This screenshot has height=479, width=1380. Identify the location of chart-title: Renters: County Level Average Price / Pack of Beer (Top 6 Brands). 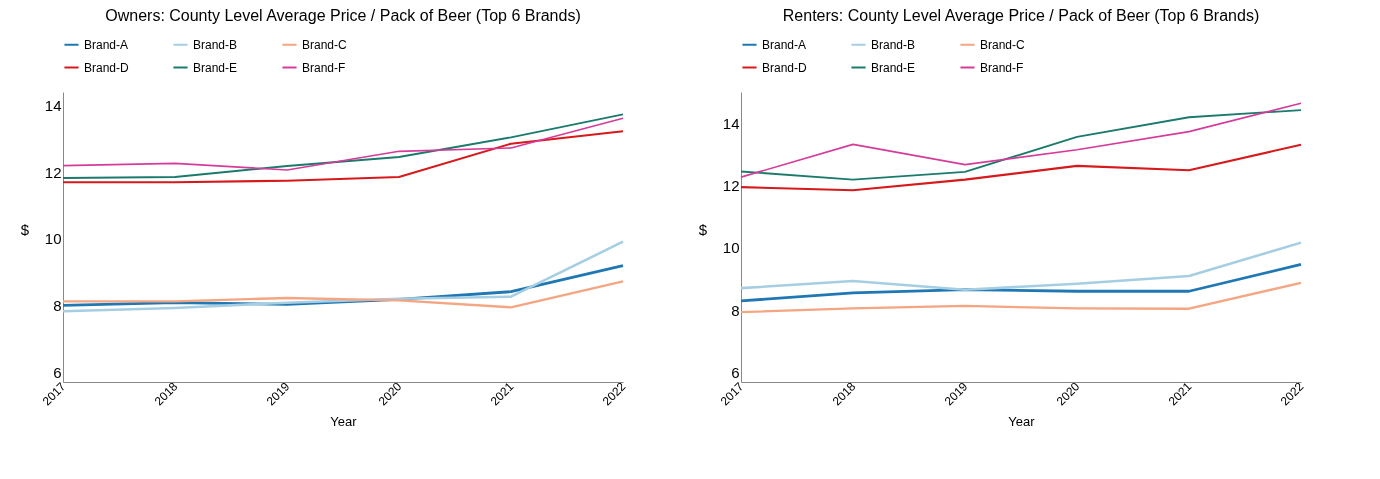
(1021, 15).